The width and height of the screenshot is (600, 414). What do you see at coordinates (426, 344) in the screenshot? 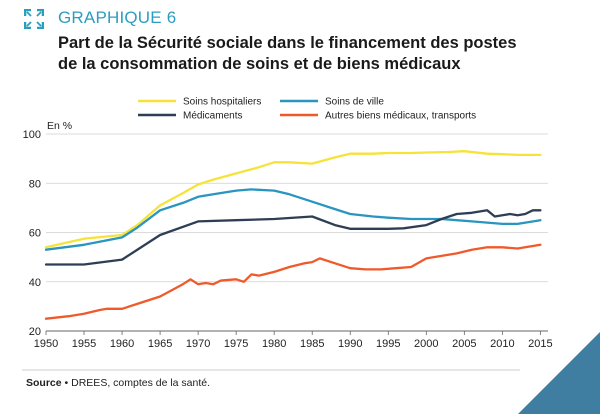
I see `x-tick-label: 2000` at bounding box center [426, 344].